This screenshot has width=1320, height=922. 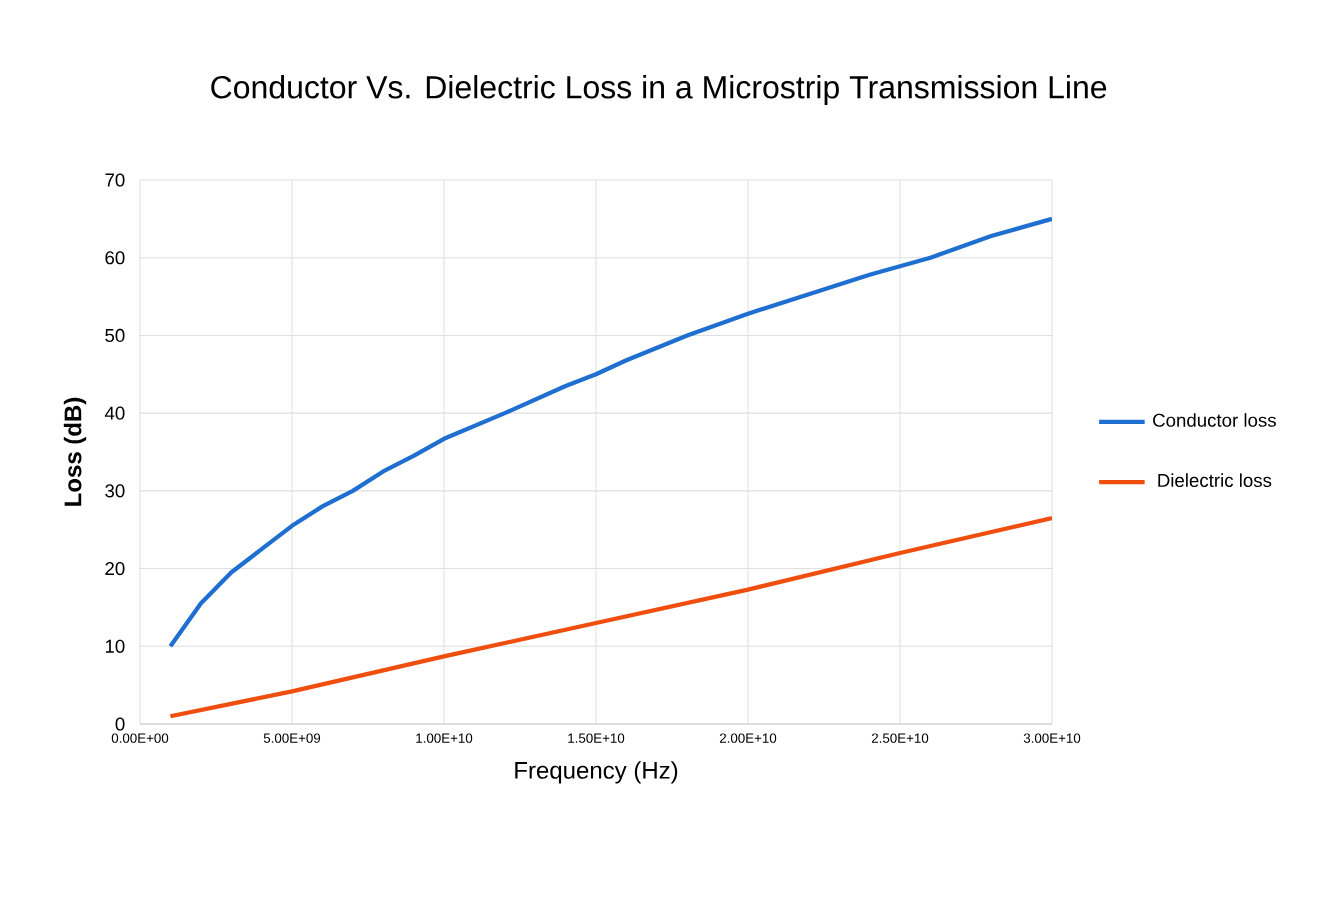 I want to click on line-series, so click(x=610, y=617).